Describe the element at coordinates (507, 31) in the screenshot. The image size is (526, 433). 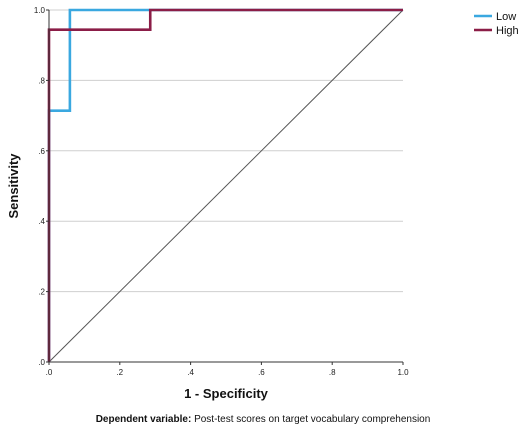
I see `legend-label-high: High` at that location.